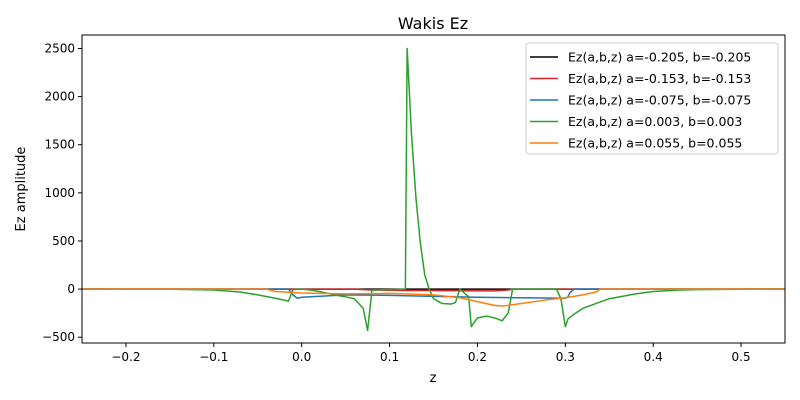 The image size is (800, 400). I want to click on y-tick-label: 500, so click(63, 241).